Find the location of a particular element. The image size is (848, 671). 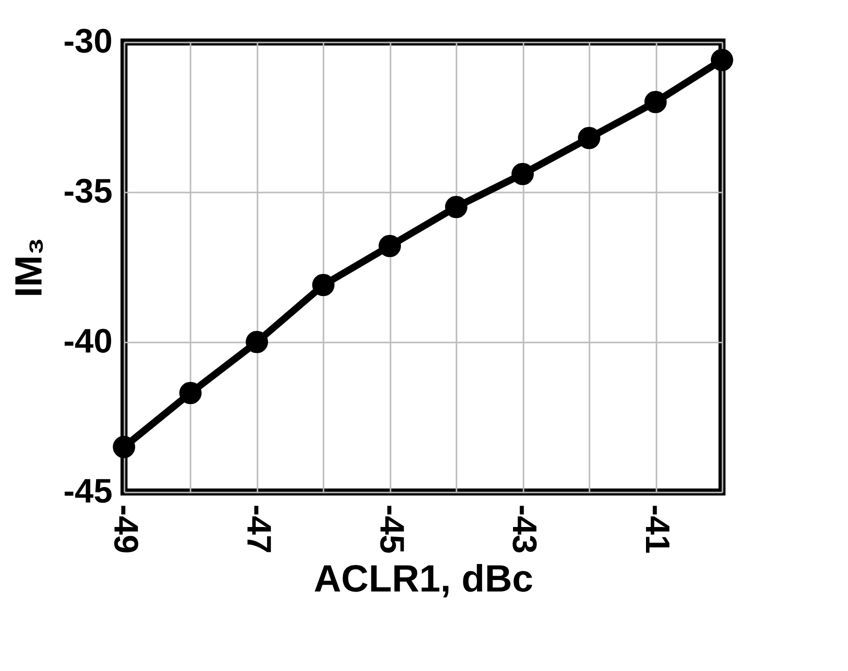

y-tick-label: -30 is located at coordinates (87, 41).